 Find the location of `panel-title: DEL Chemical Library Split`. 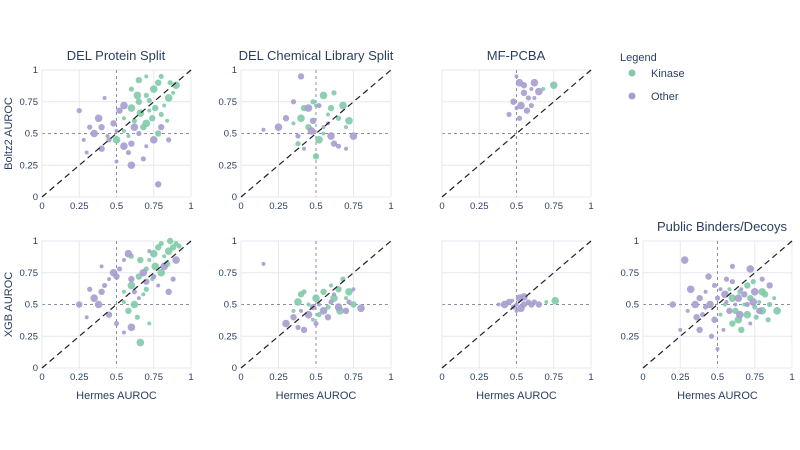

panel-title: DEL Chemical Library Split is located at coordinates (316, 55).